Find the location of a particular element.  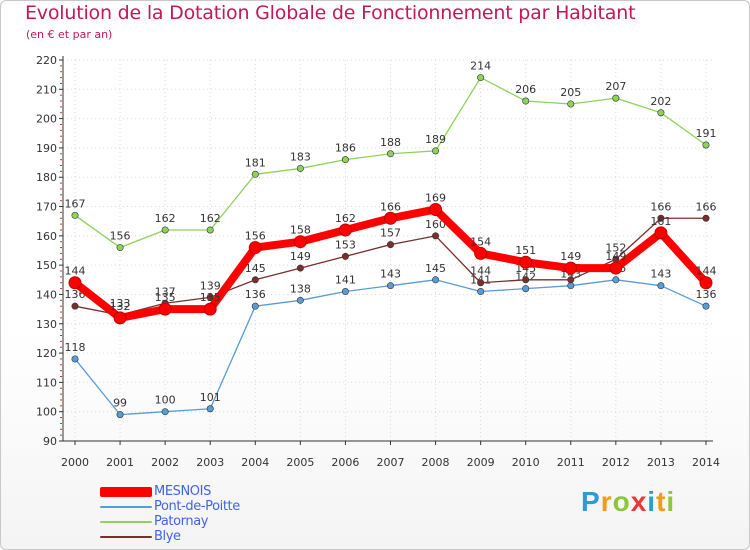

y-tick-label: 200 is located at coordinates (46, 119).